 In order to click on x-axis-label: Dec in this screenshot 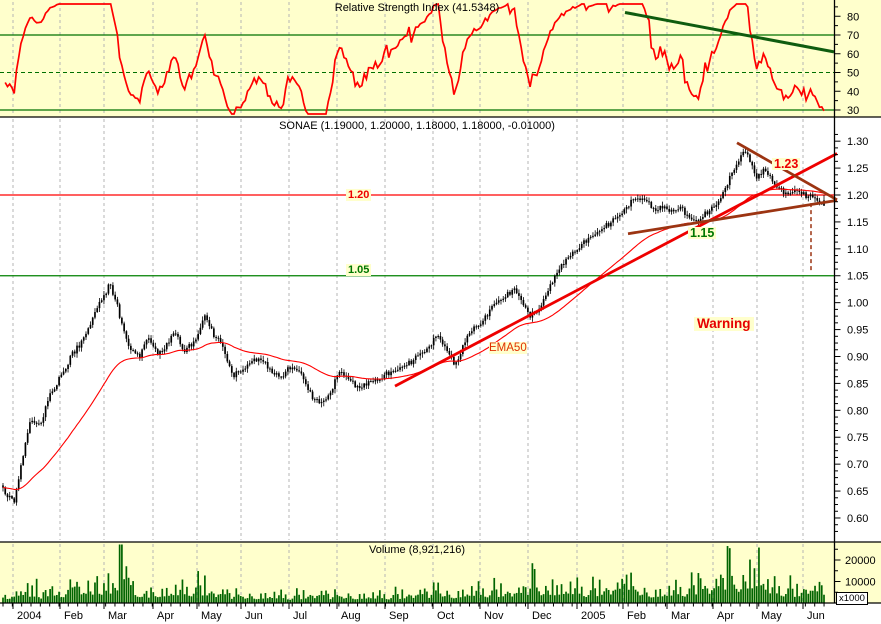, I will do `click(542, 616)`.